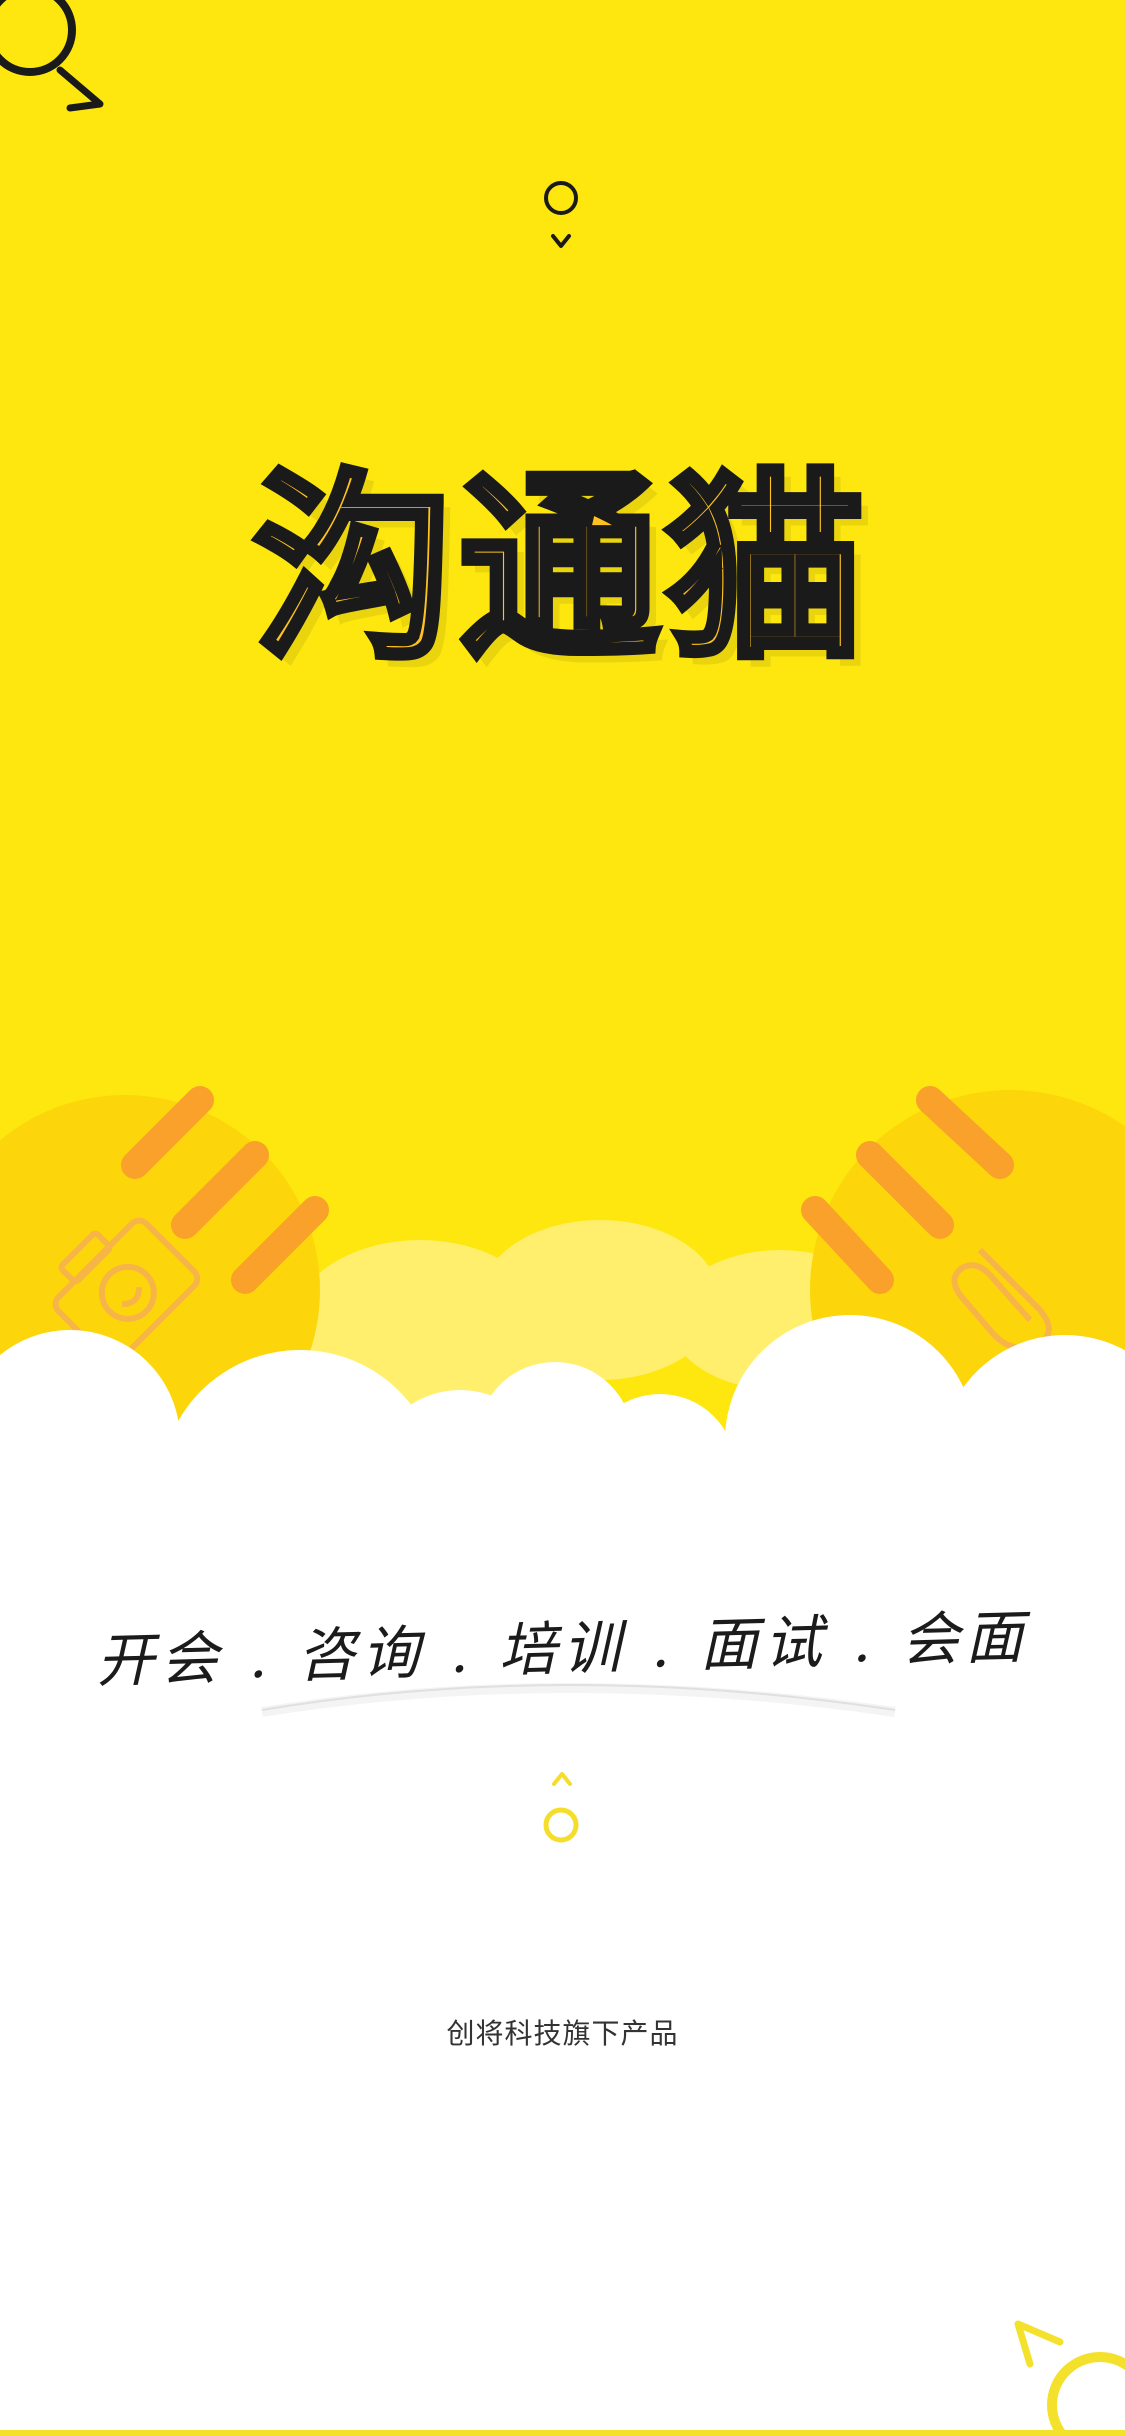  I want to click on app-logo-title: 沟通猫, so click(561, 569).